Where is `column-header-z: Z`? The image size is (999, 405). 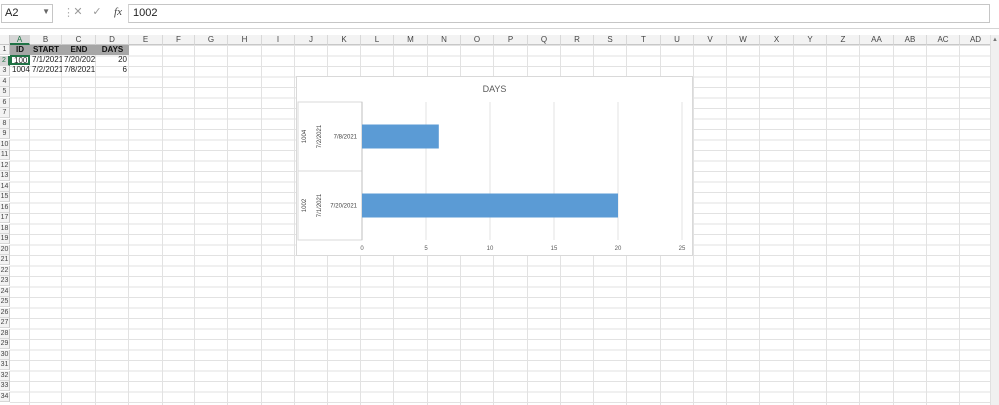
column-header-z: Z is located at coordinates (843, 40).